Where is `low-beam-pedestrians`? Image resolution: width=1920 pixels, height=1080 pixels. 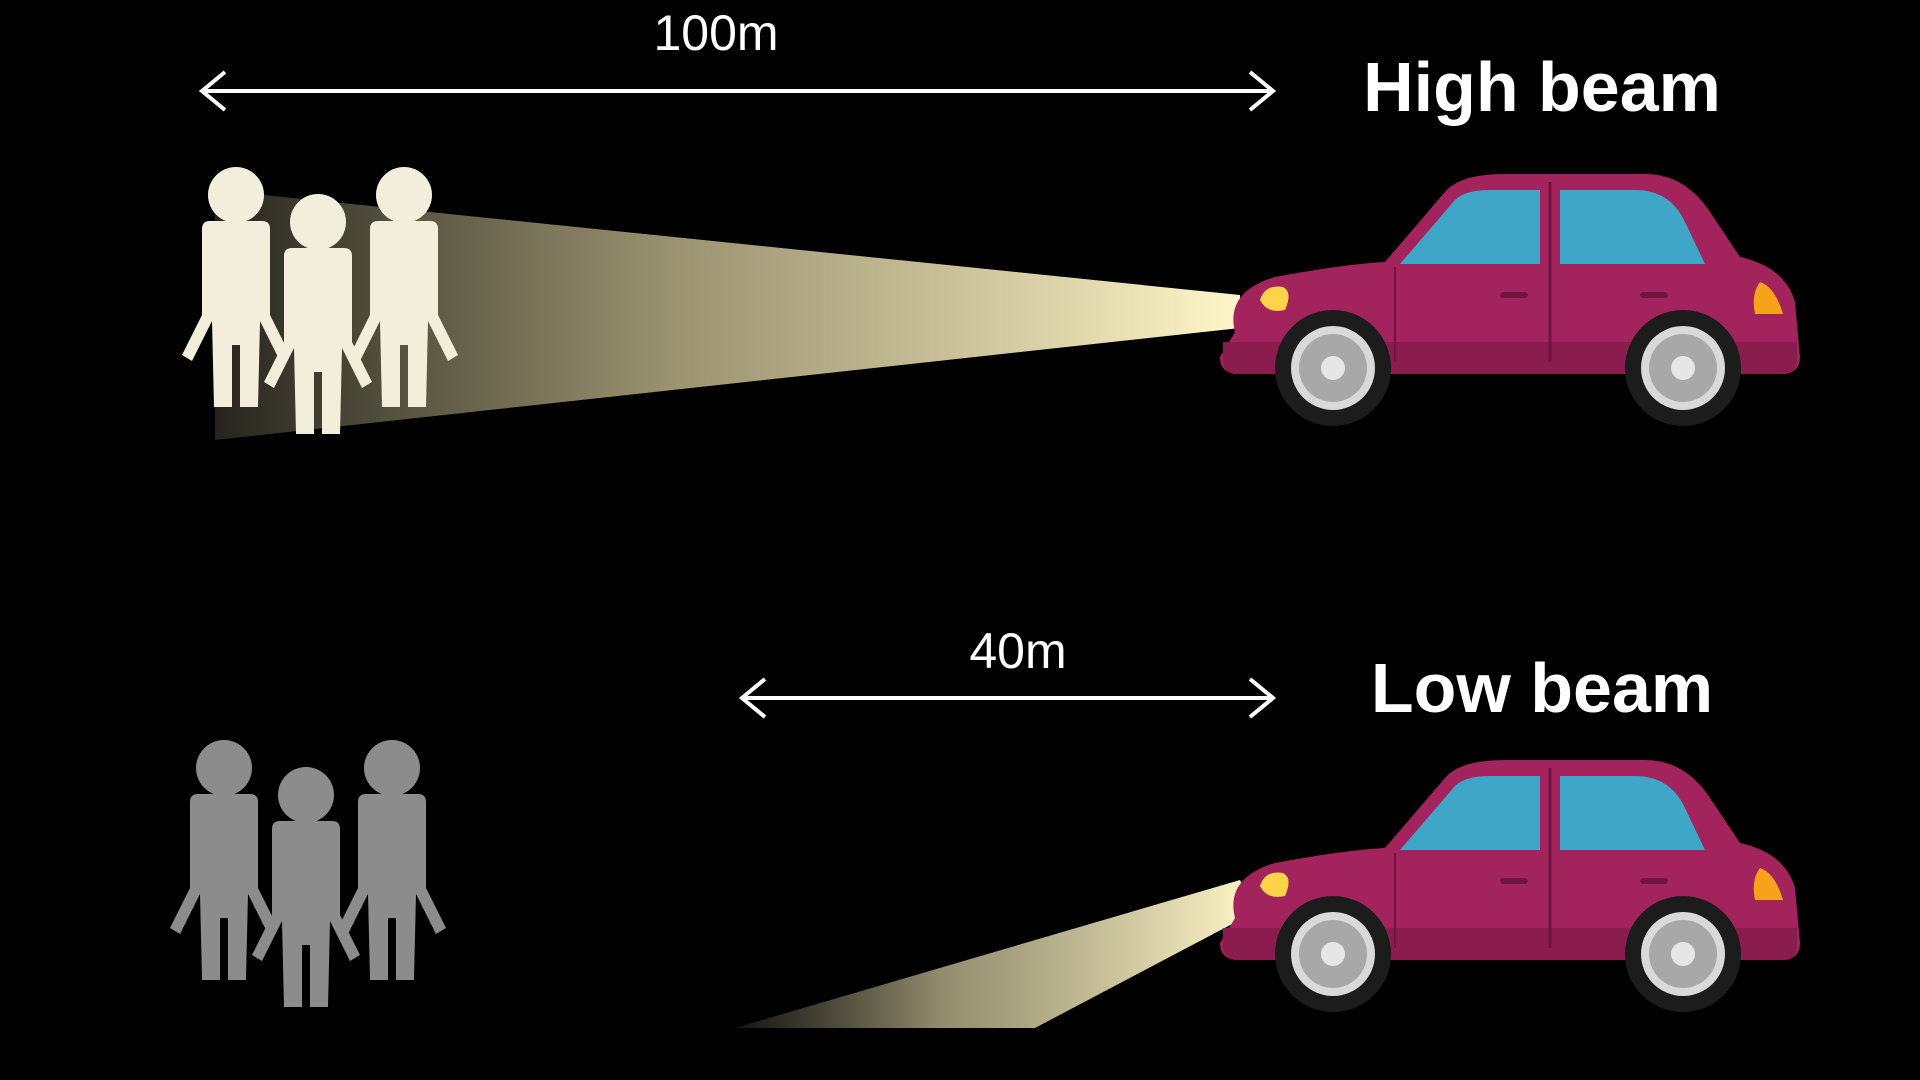
low-beam-pedestrians is located at coordinates (308, 873).